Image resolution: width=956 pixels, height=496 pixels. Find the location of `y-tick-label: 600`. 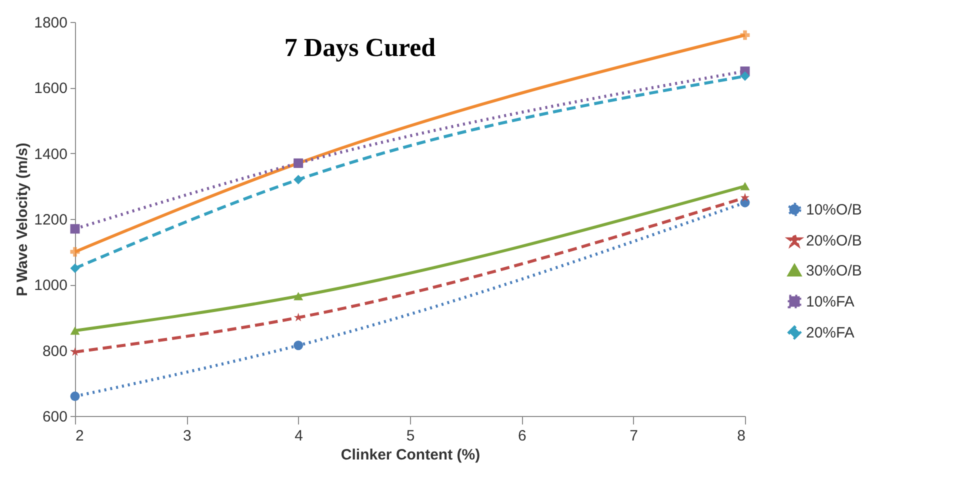

y-tick-label: 600 is located at coordinates (55, 417).